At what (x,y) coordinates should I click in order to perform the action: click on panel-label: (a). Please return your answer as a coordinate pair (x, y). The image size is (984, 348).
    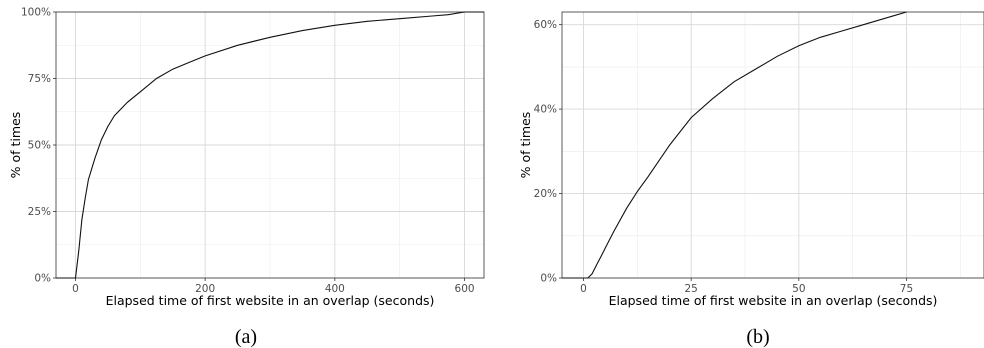
    Looking at the image, I should click on (246, 337).